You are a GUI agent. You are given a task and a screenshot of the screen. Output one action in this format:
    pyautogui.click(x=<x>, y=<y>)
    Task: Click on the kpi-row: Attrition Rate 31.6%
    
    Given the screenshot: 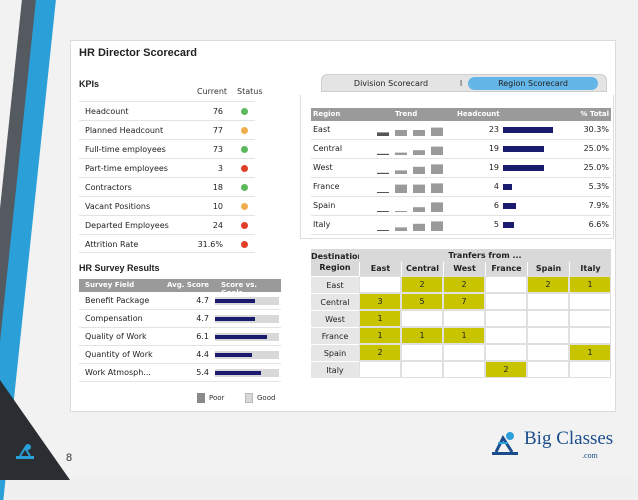 What is the action you would take?
    pyautogui.click(x=167, y=243)
    